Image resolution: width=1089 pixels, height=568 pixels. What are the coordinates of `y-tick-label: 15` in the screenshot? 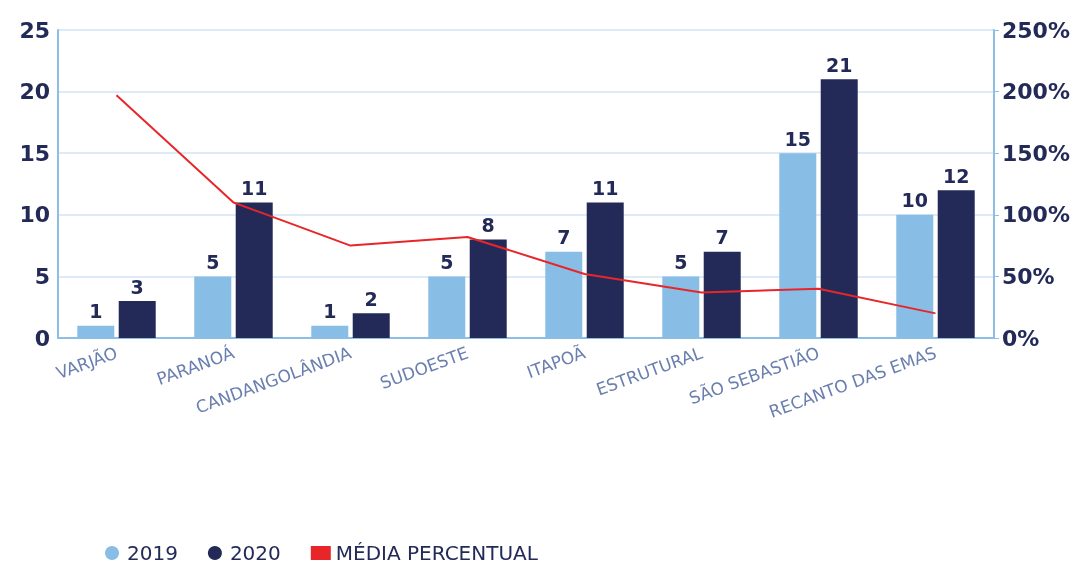 It's located at (34, 153).